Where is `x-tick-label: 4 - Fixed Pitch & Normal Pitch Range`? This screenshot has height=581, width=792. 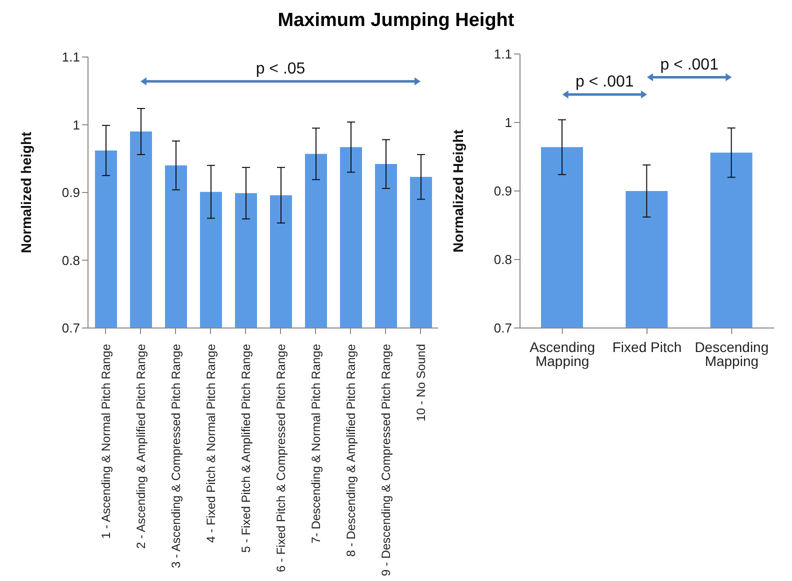
x-tick-label: 4 - Fixed Pitch & Normal Pitch Range is located at coordinates (211, 443).